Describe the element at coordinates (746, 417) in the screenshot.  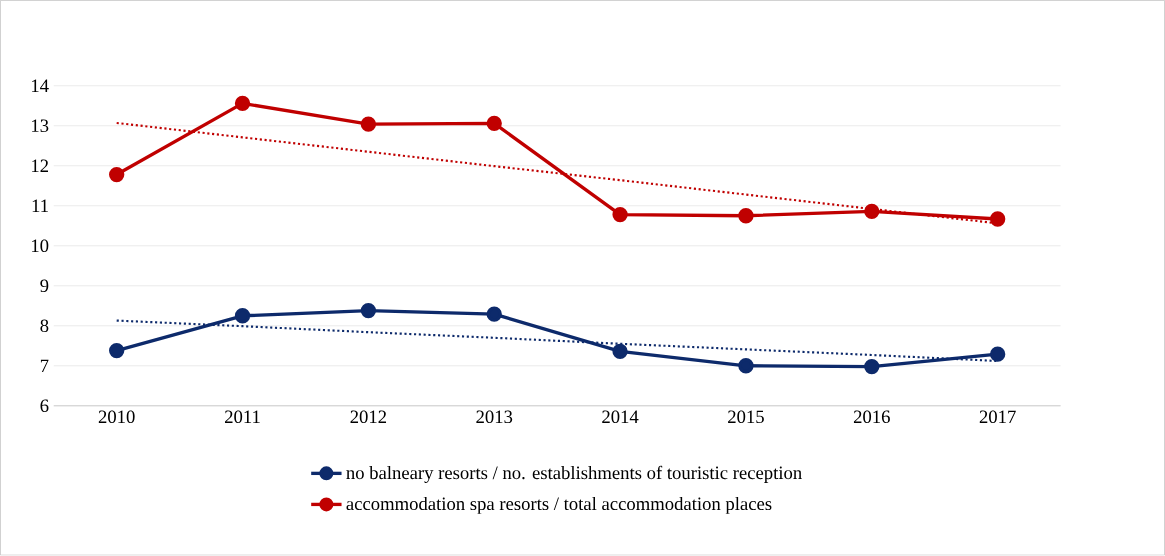
I see `x-tick-label: 2015` at that location.